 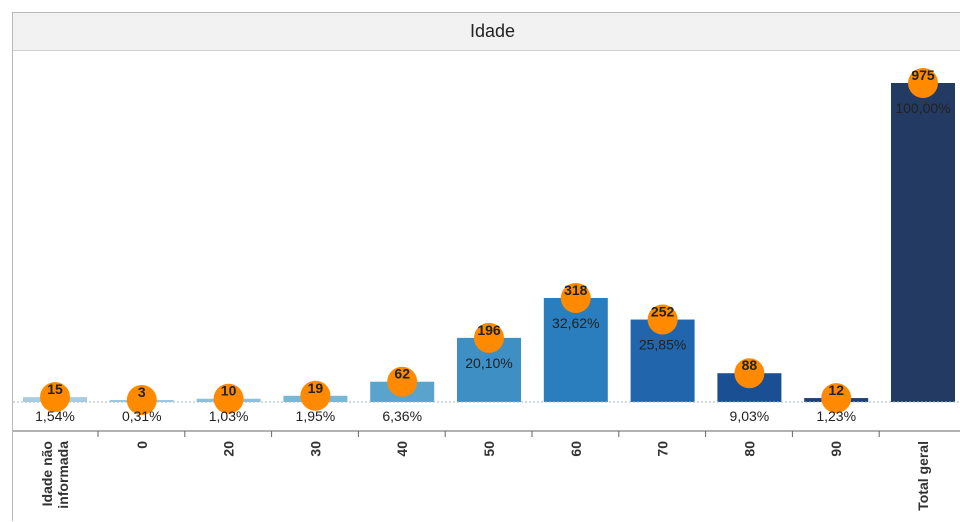 What do you see at coordinates (576, 290) in the screenshot?
I see `value-label-6: 318` at bounding box center [576, 290].